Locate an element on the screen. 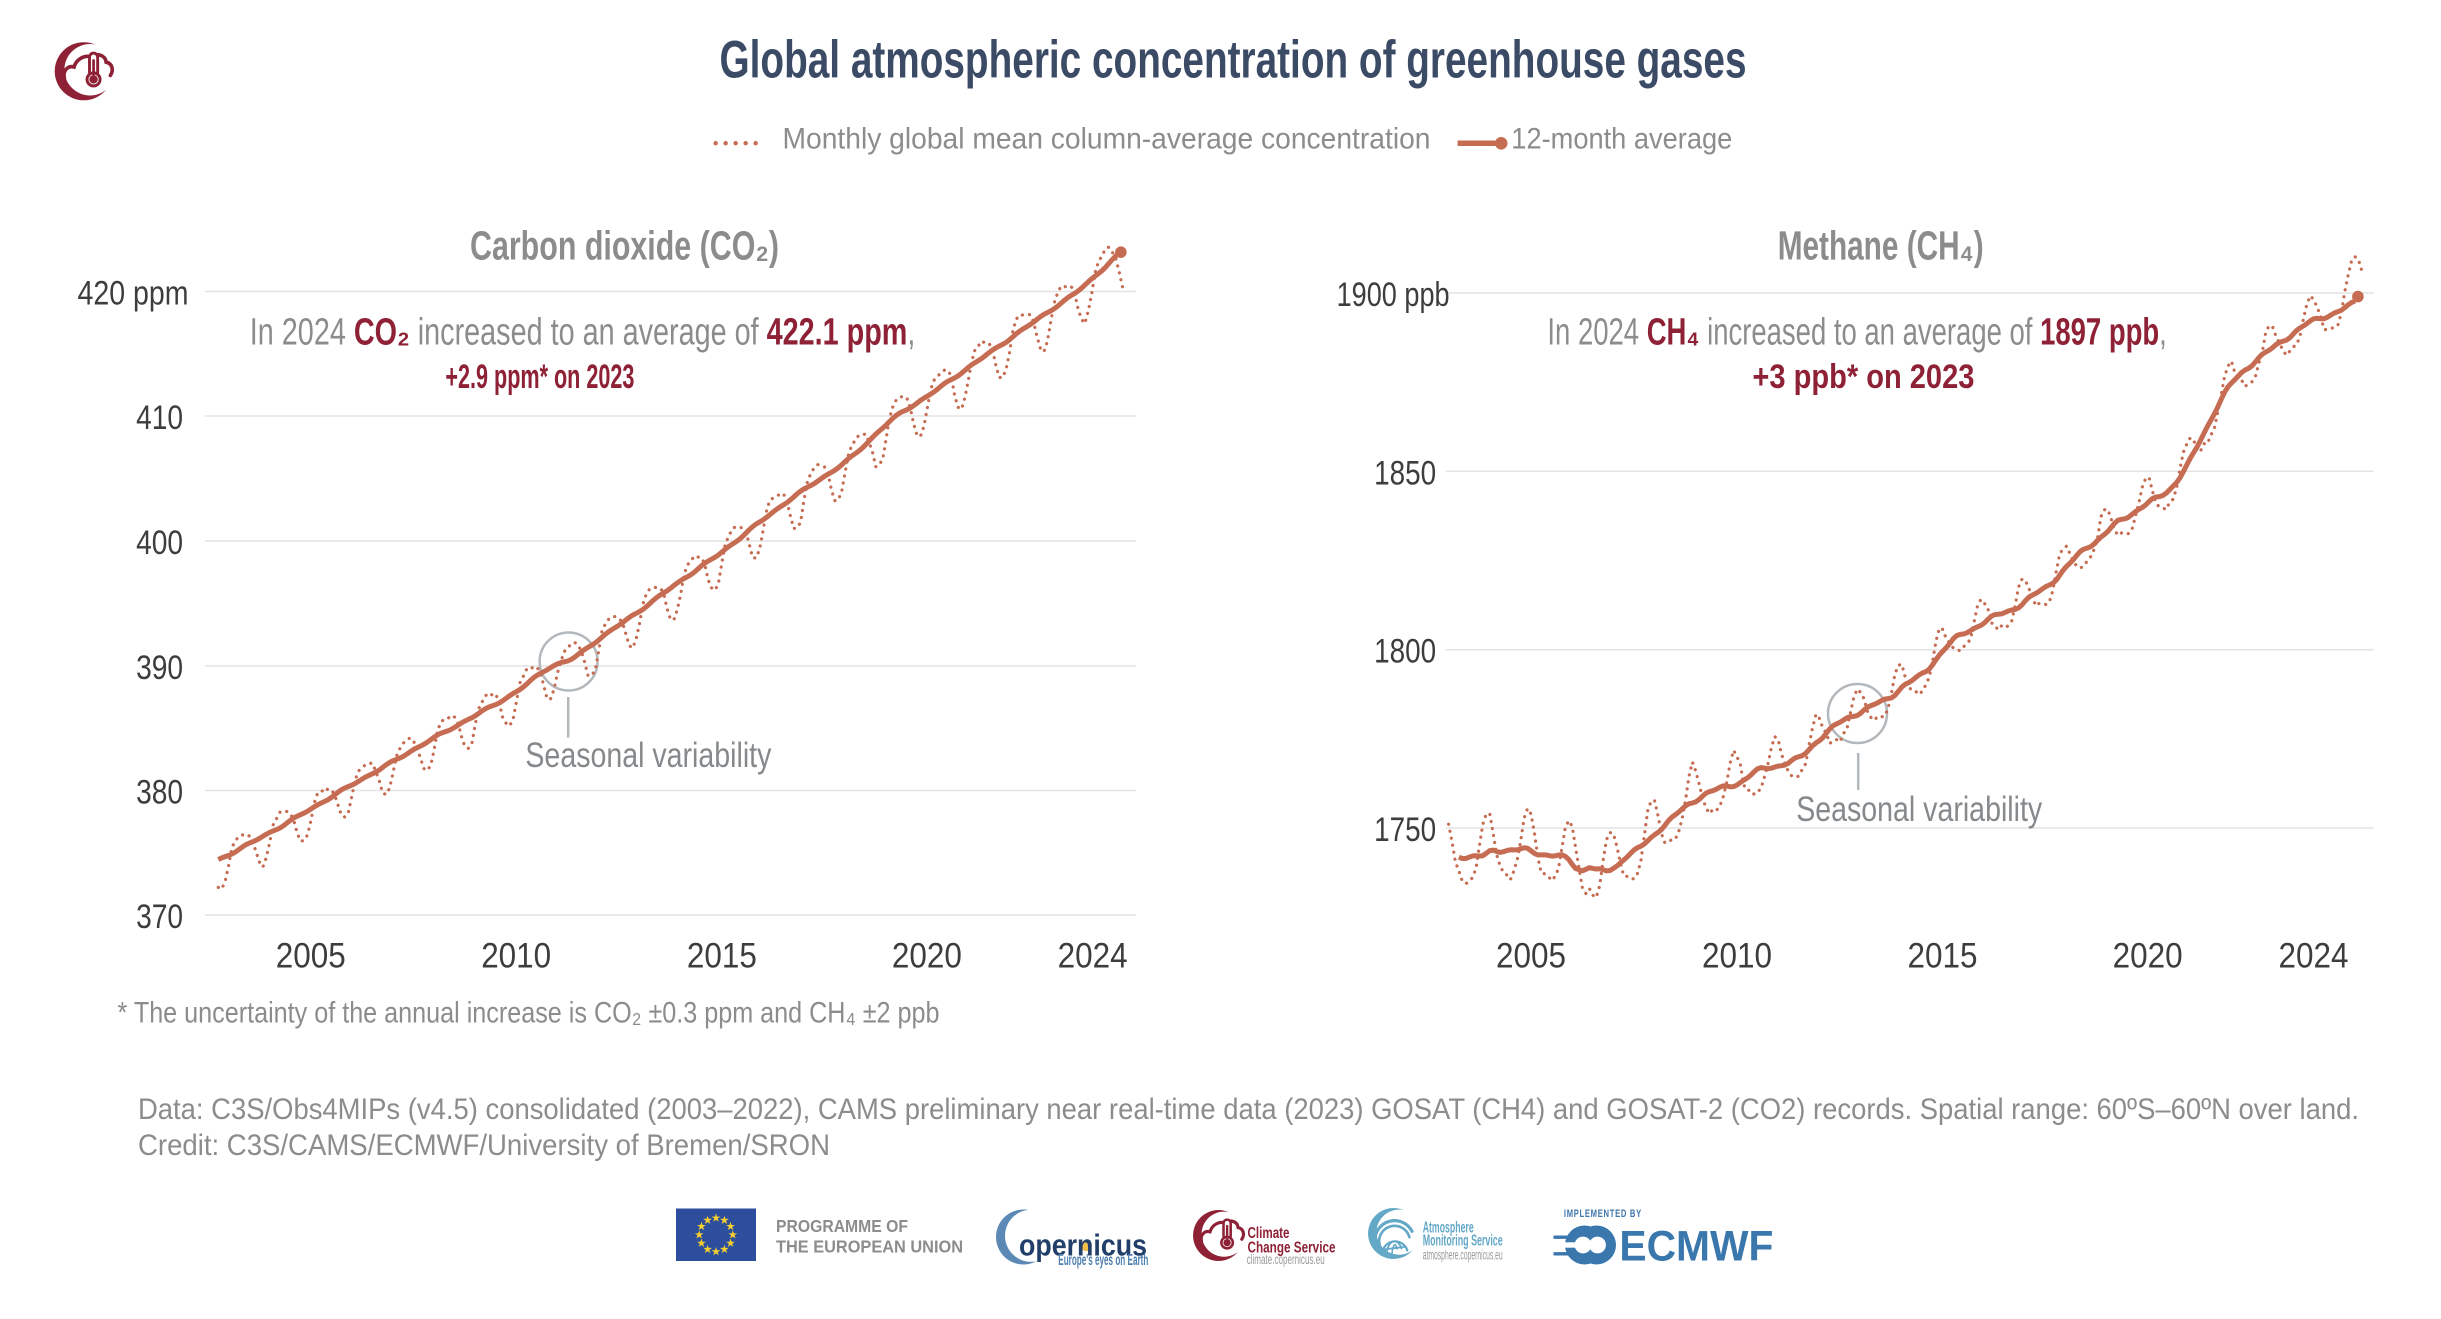  svg-text: 12-month average is located at coordinates (1621, 139).